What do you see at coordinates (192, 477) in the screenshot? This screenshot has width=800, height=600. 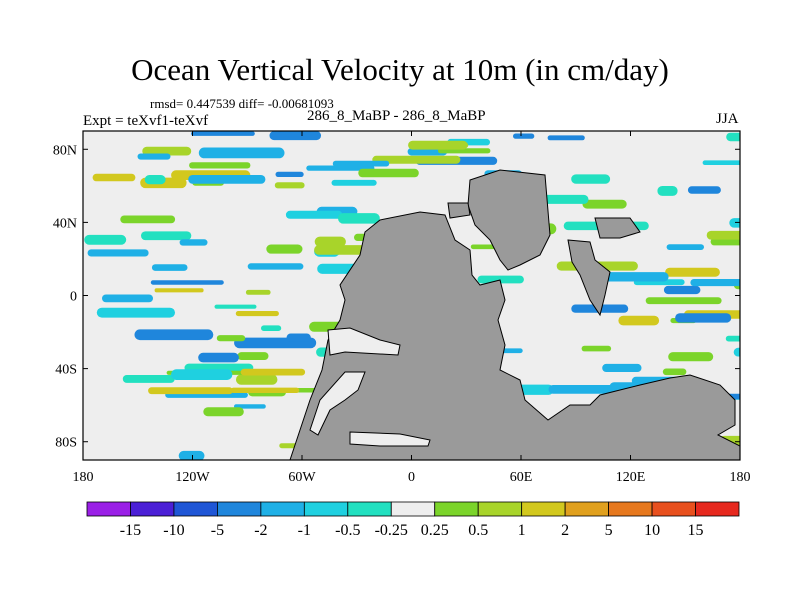 I see `x-tick-label: 120W` at bounding box center [192, 477].